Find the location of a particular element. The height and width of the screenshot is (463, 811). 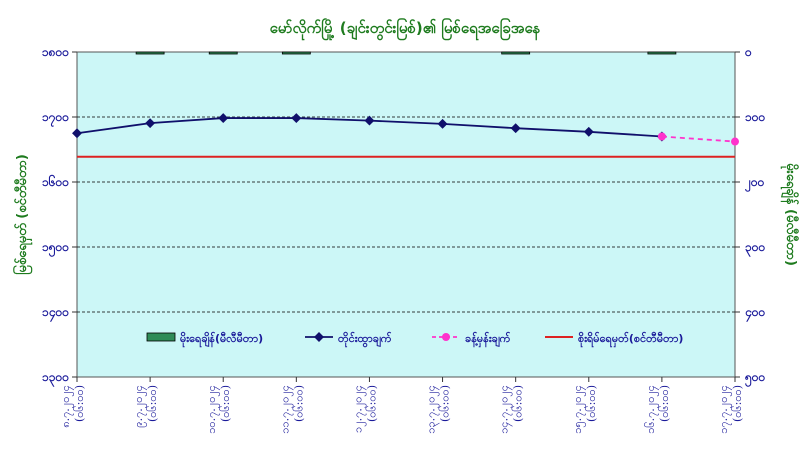

rainfall-bars is located at coordinates (406, 53).